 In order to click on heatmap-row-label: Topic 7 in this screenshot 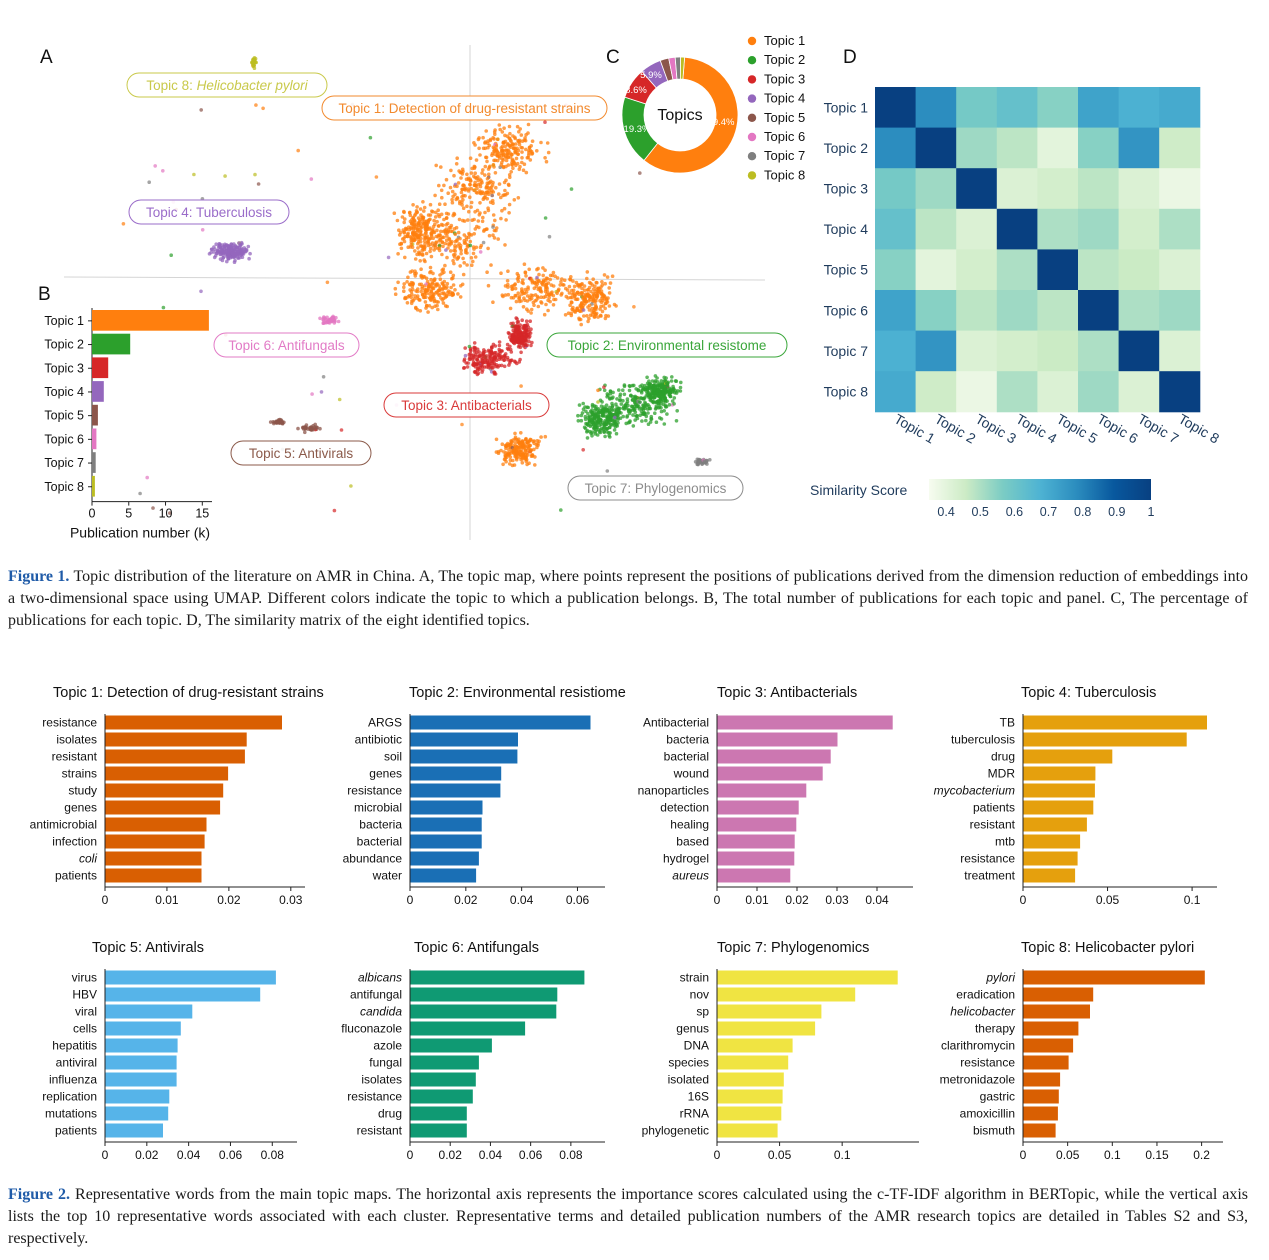, I will do `click(846, 351)`.